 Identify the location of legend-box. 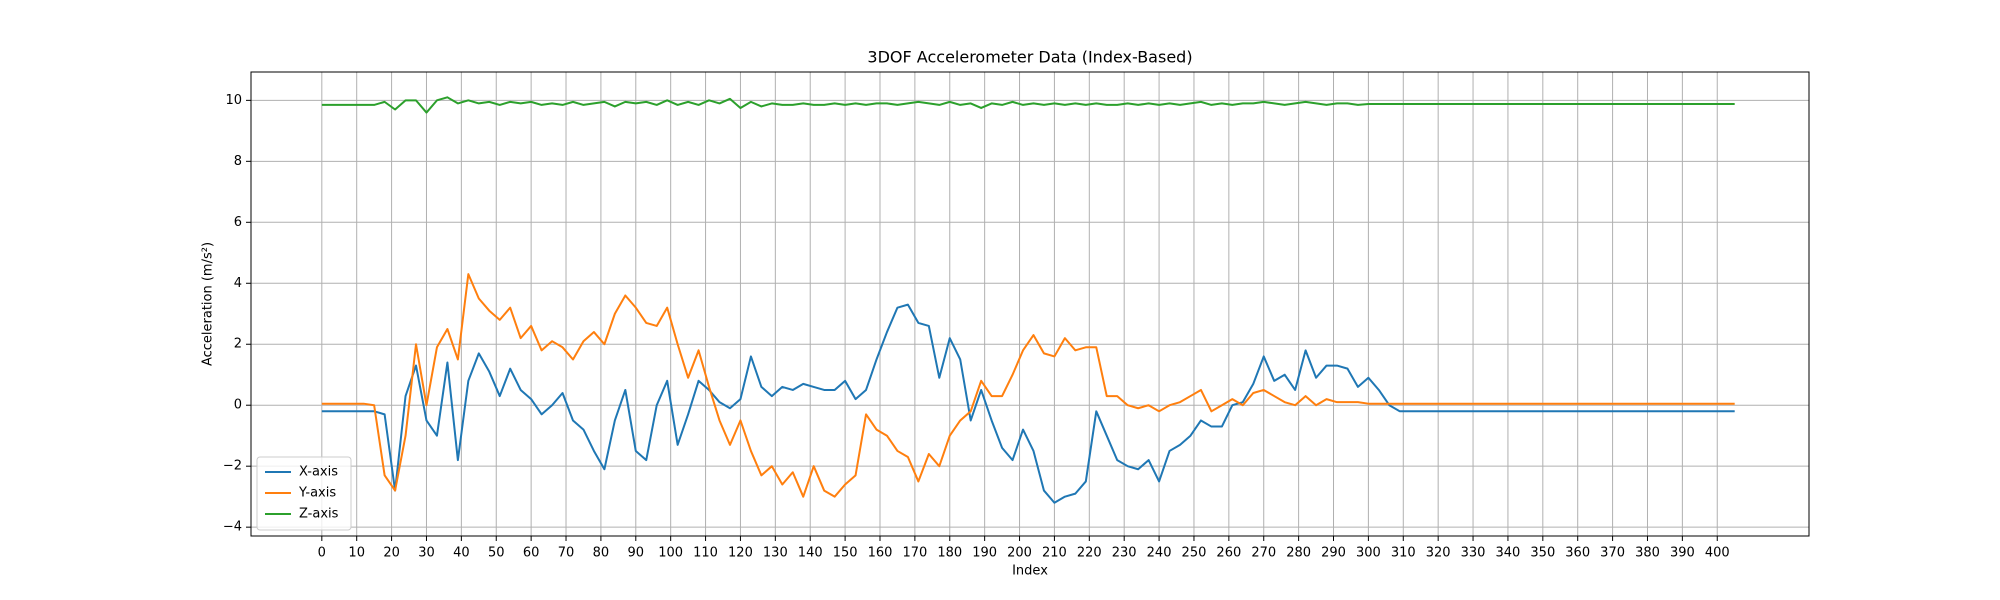
(304, 493).